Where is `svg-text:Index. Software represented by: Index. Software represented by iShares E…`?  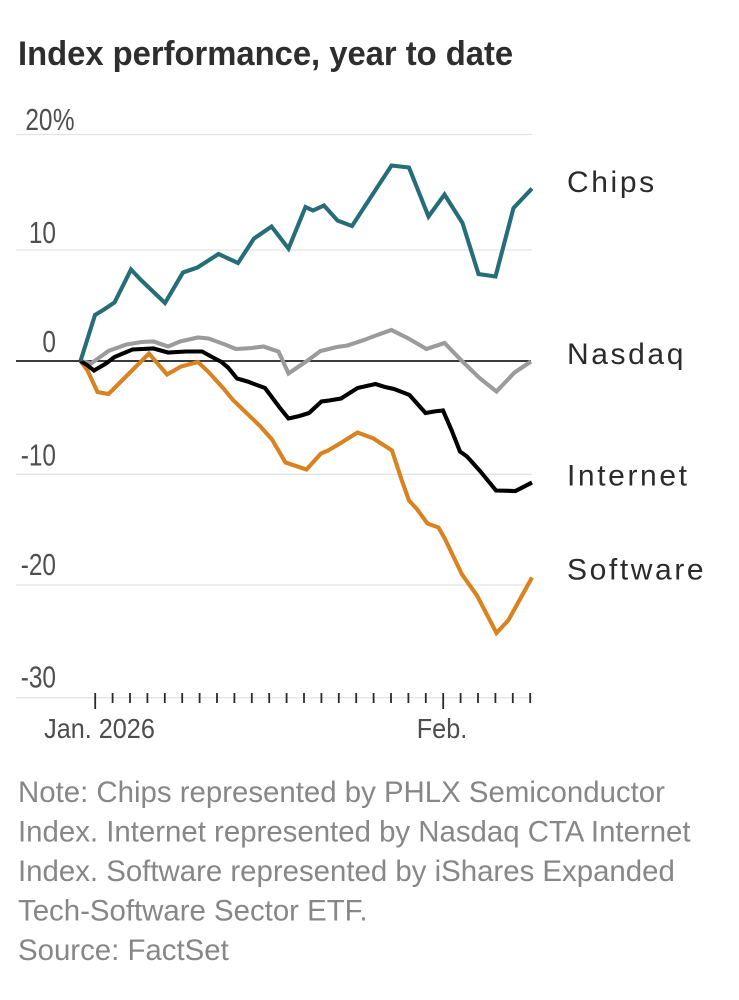 svg-text:Index. Software represented by: Index. Software represented by iShares E… is located at coordinates (346, 871).